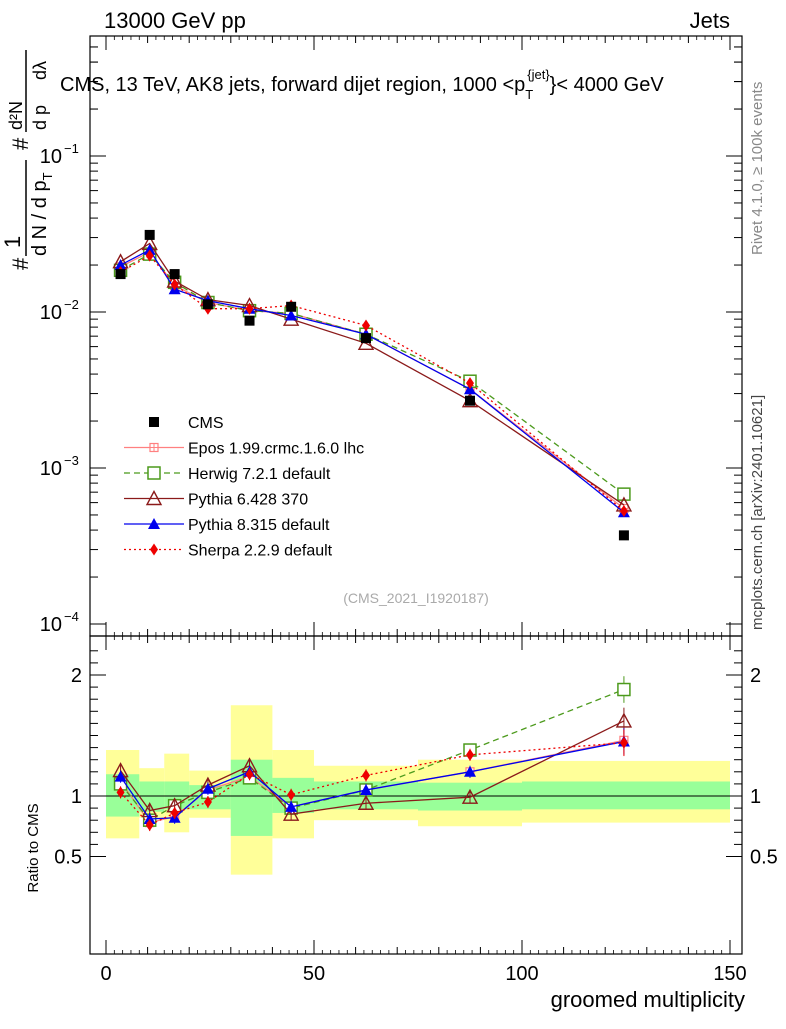 The height and width of the screenshot is (1029, 786). Describe the element at coordinates (757, 512) in the screenshot. I see `mcplots-credit: mcplots.cern.ch [arXiv:2401.10621]` at that location.